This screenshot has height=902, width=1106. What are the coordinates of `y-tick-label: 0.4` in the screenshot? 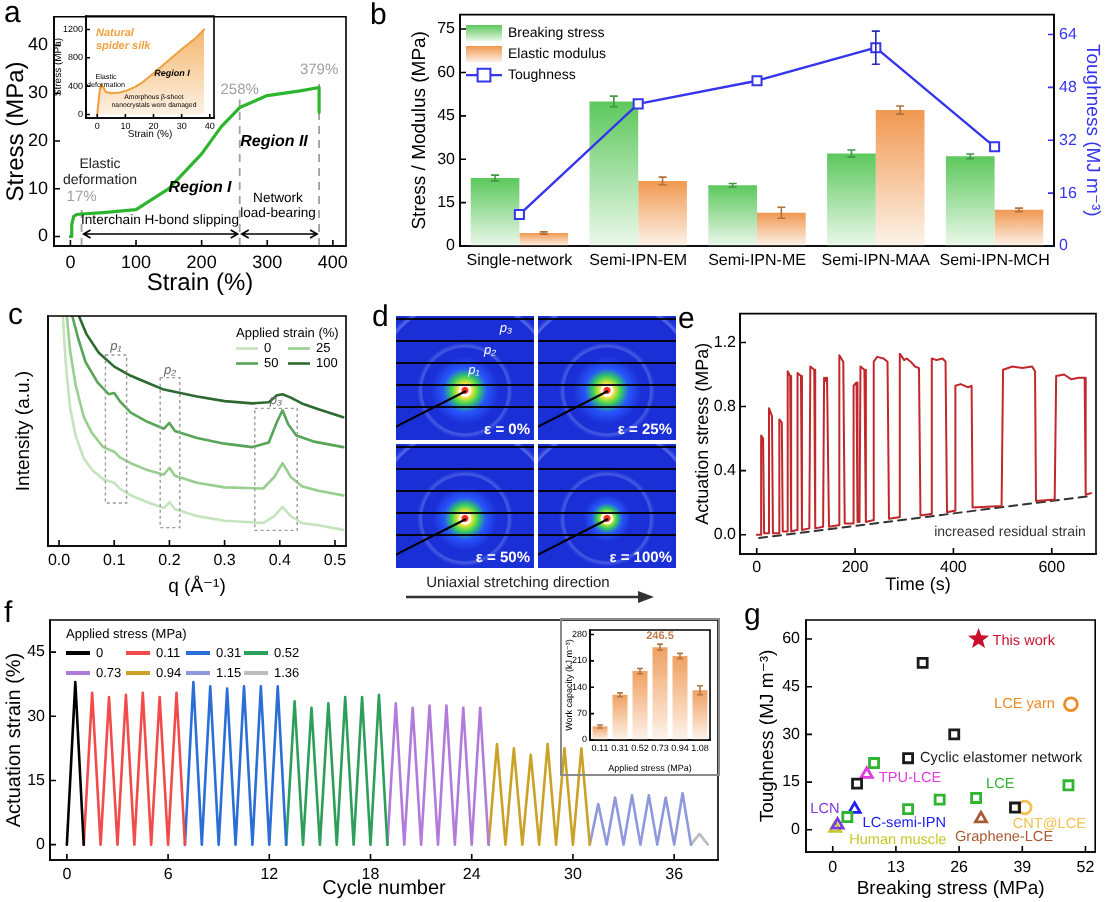 It's located at (725, 470).